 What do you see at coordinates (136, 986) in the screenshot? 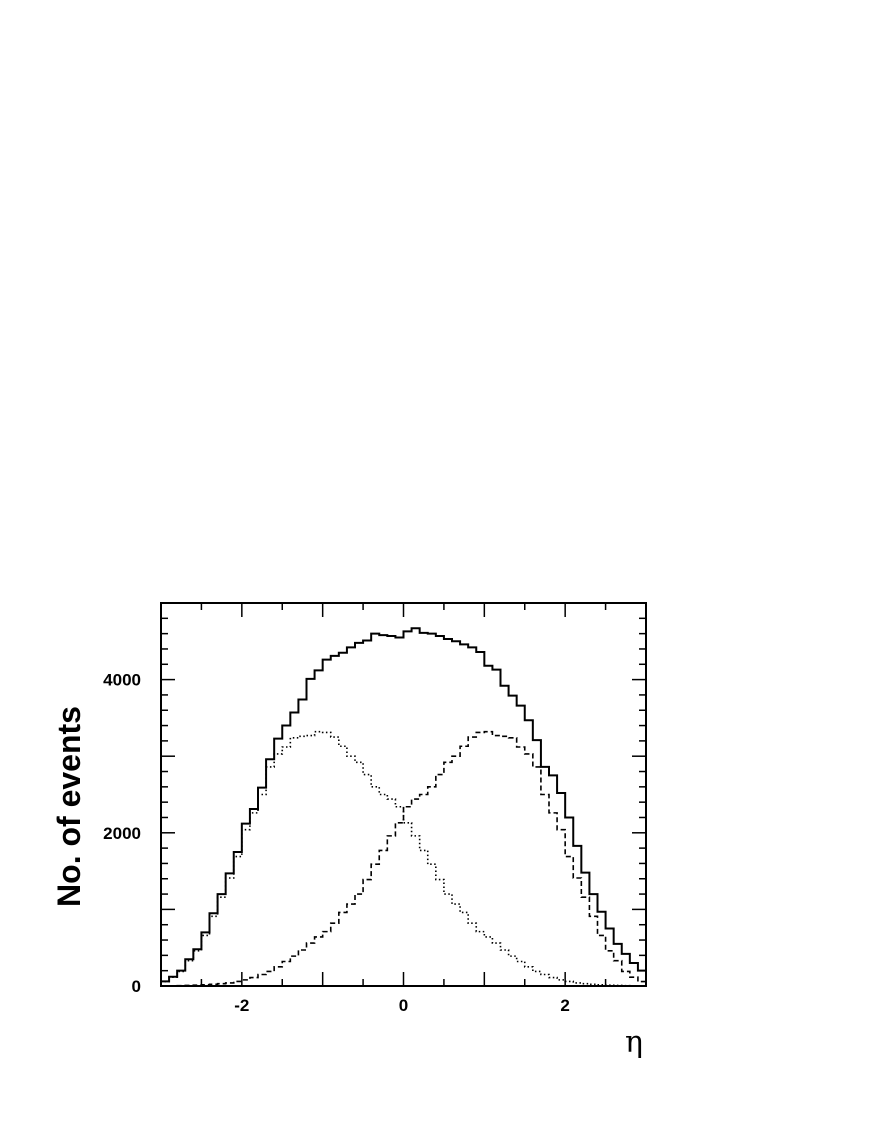
I see `y-tick-label: 0` at bounding box center [136, 986].